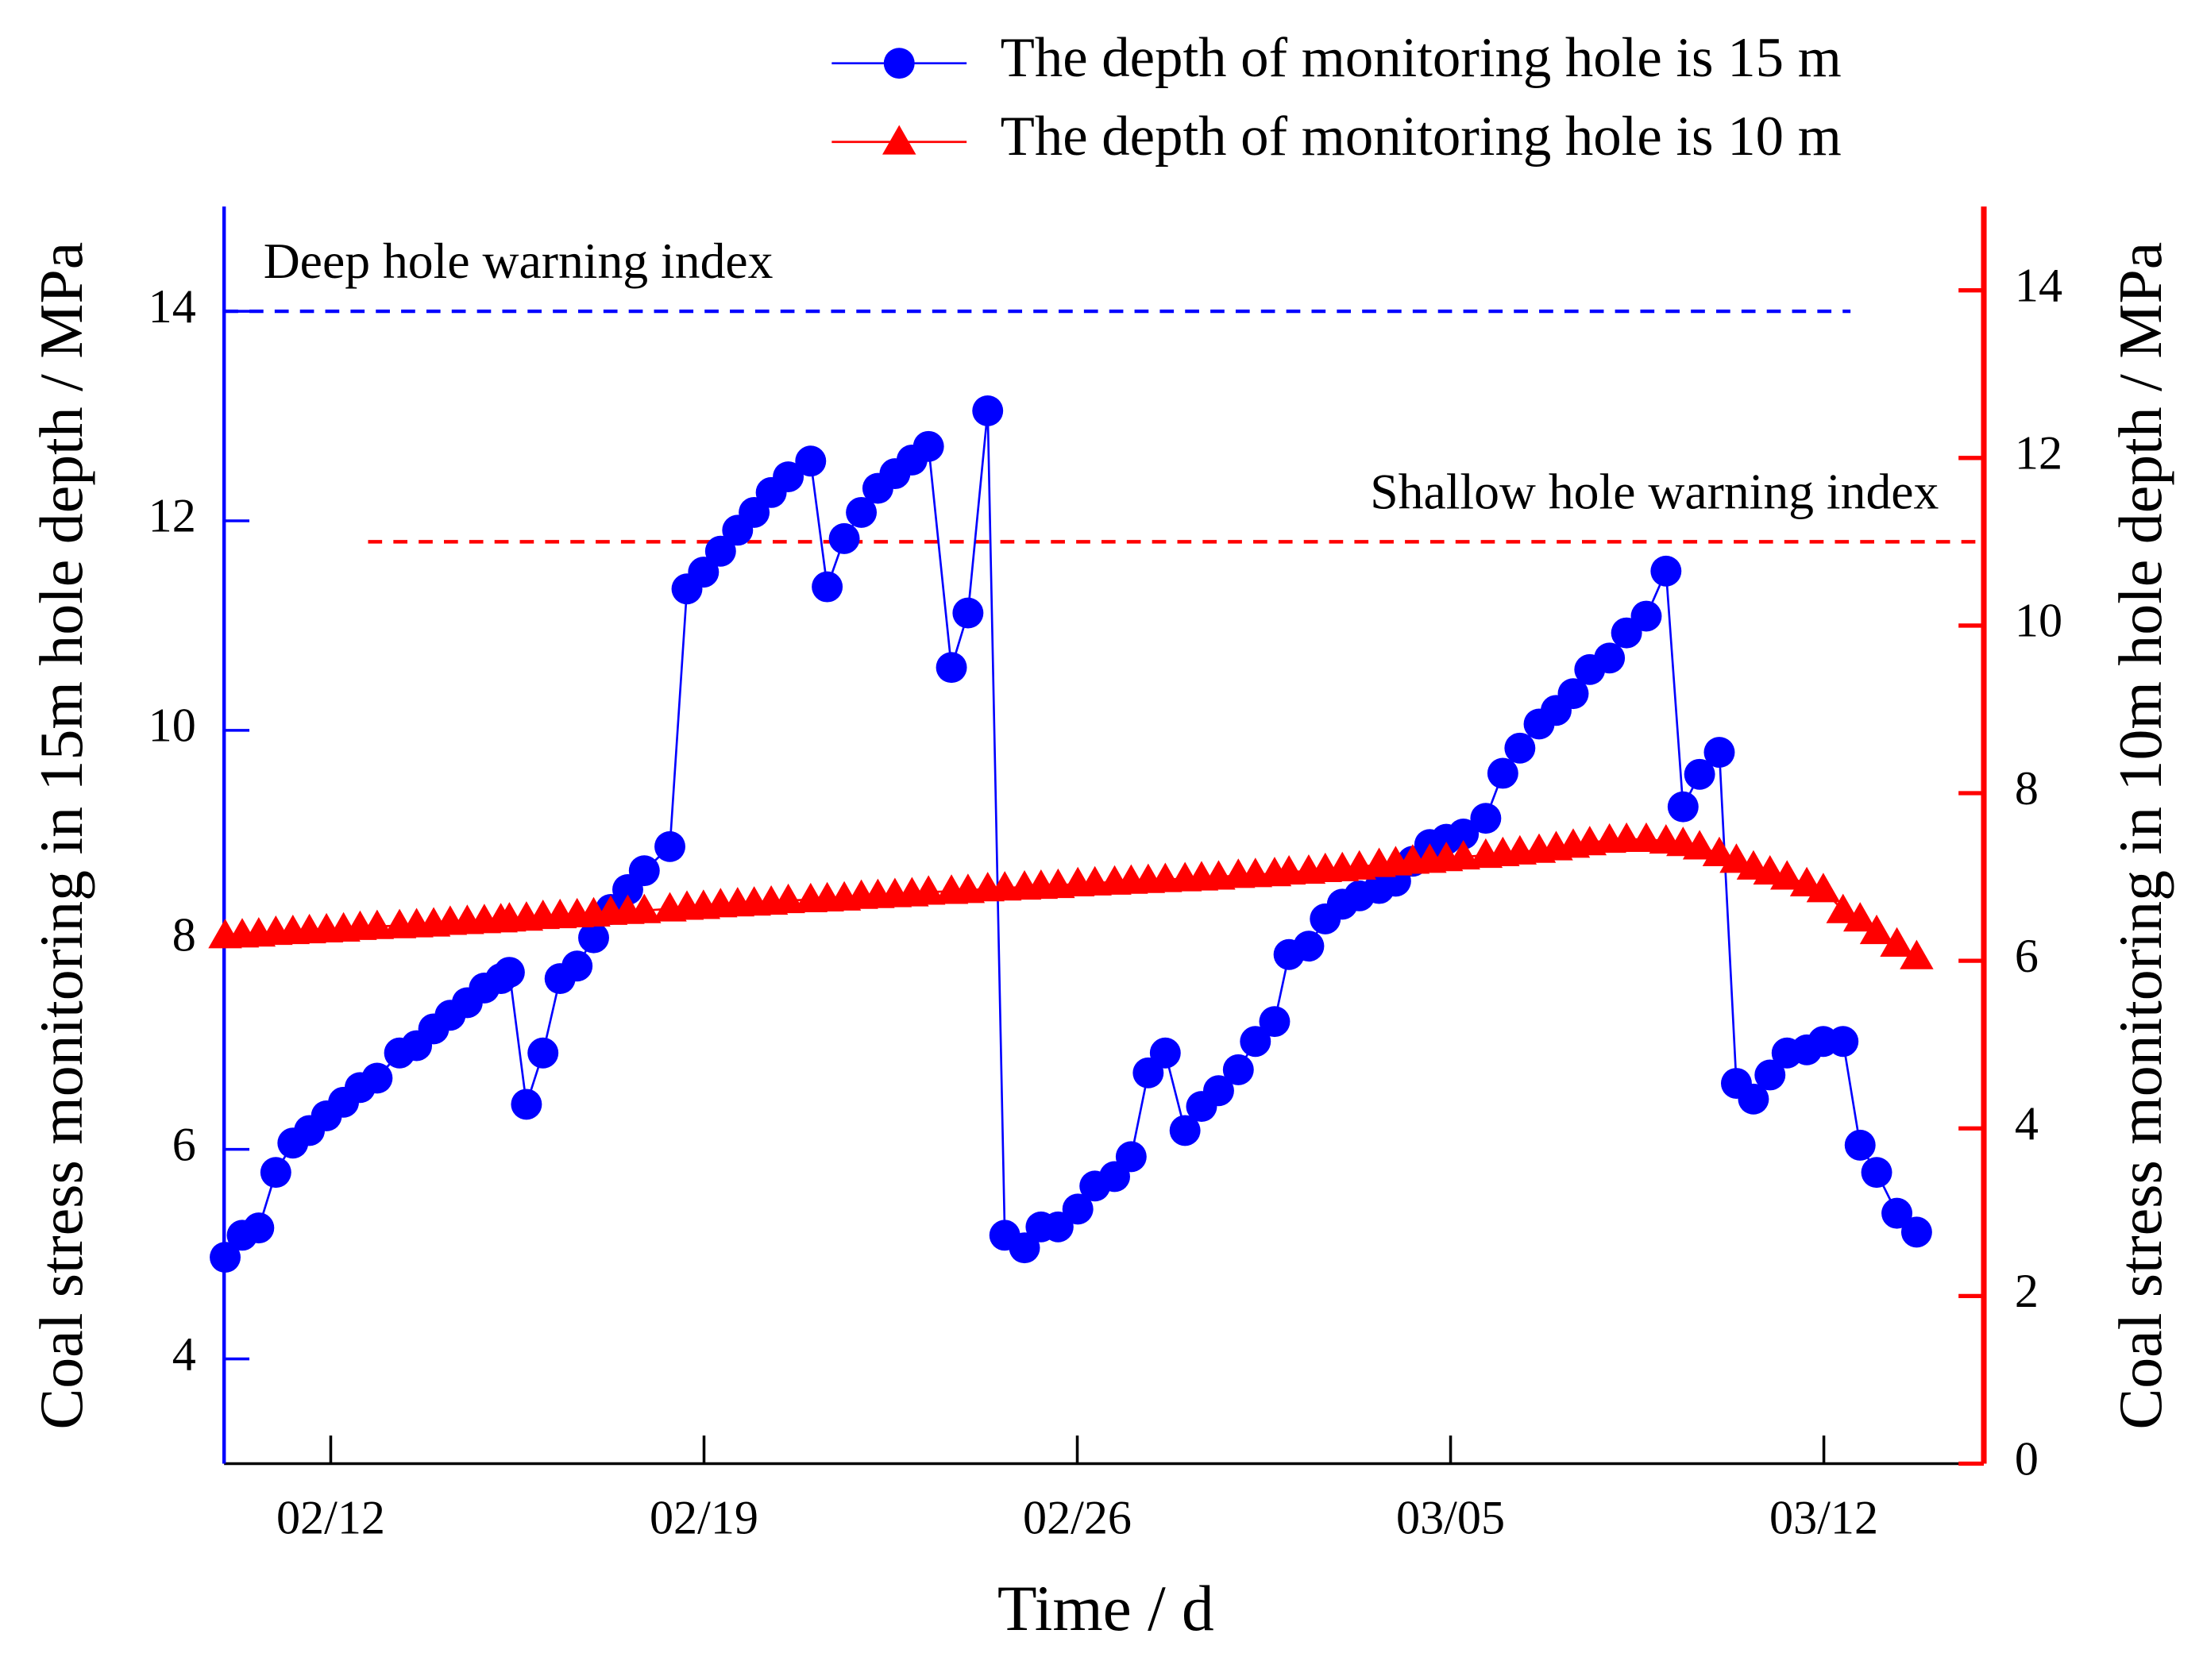  I want to click on y2-tick-label: 10, so click(2038, 621).